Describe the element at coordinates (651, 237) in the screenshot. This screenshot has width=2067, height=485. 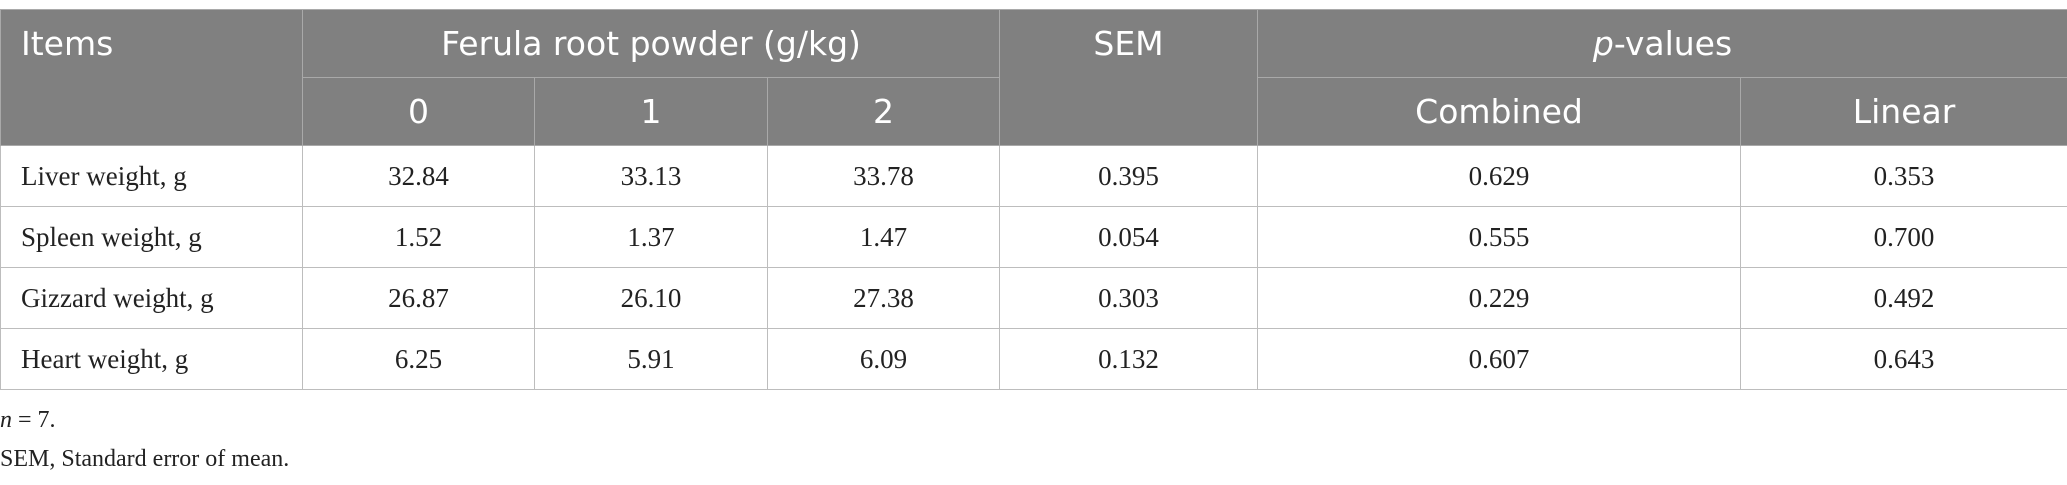
I see `value-cell: 1.37` at that location.